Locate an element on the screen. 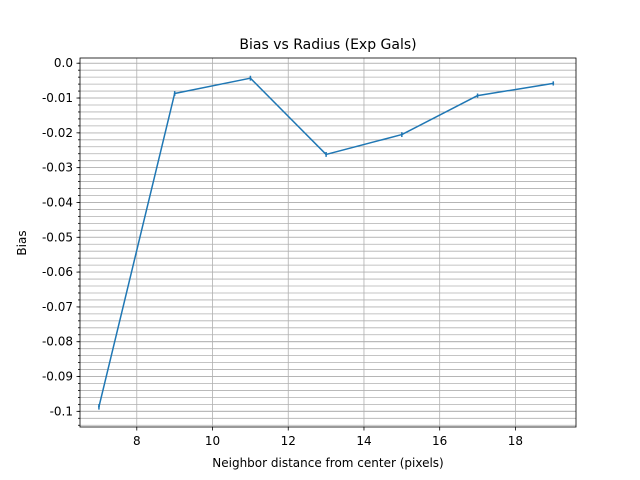 Image resolution: width=640 pixels, height=480 pixels. y-tick-label: -0.02 is located at coordinates (57, 133).